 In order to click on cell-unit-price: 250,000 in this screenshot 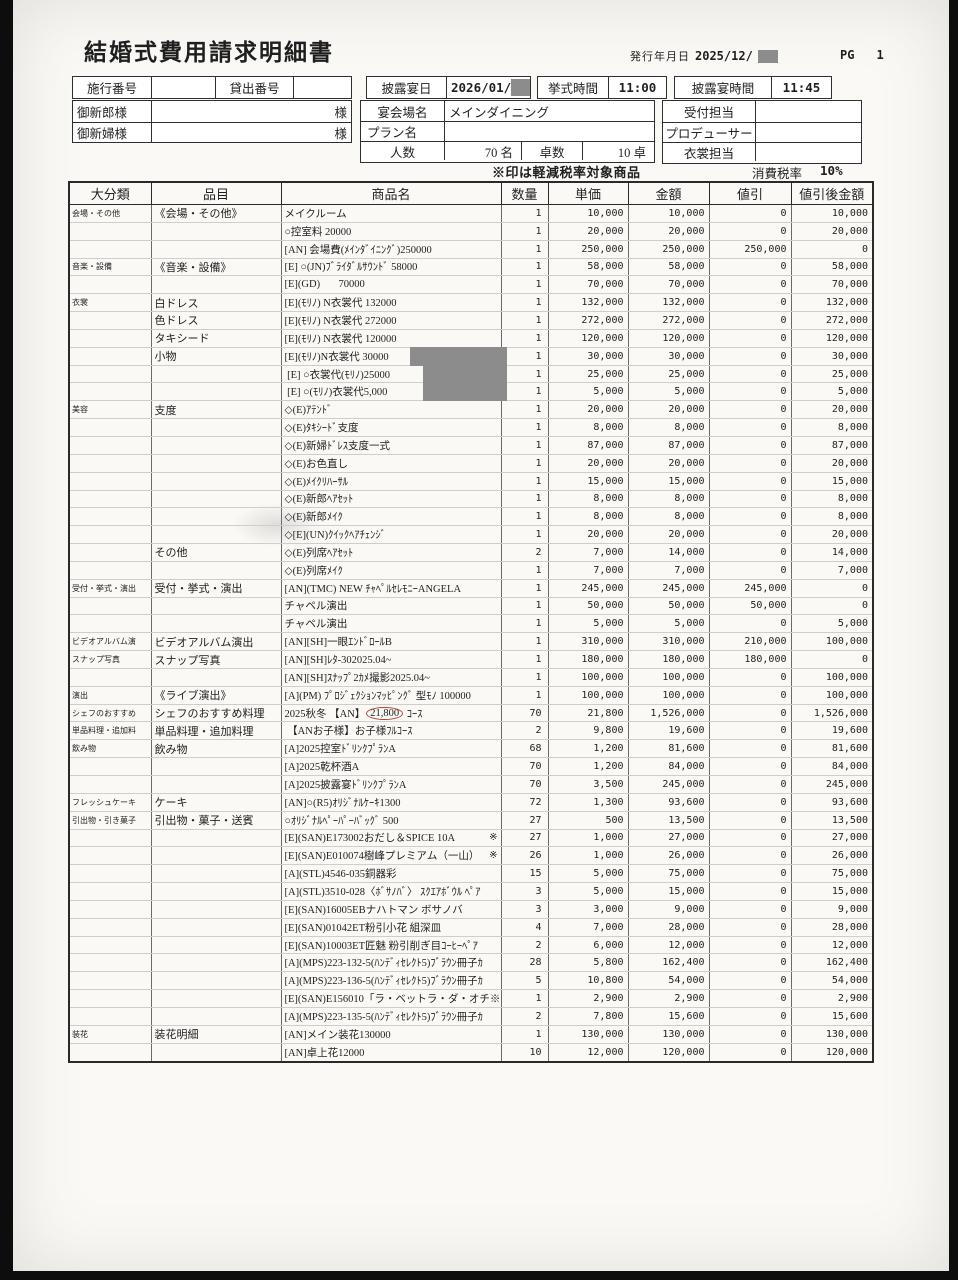, I will do `click(588, 249)`.